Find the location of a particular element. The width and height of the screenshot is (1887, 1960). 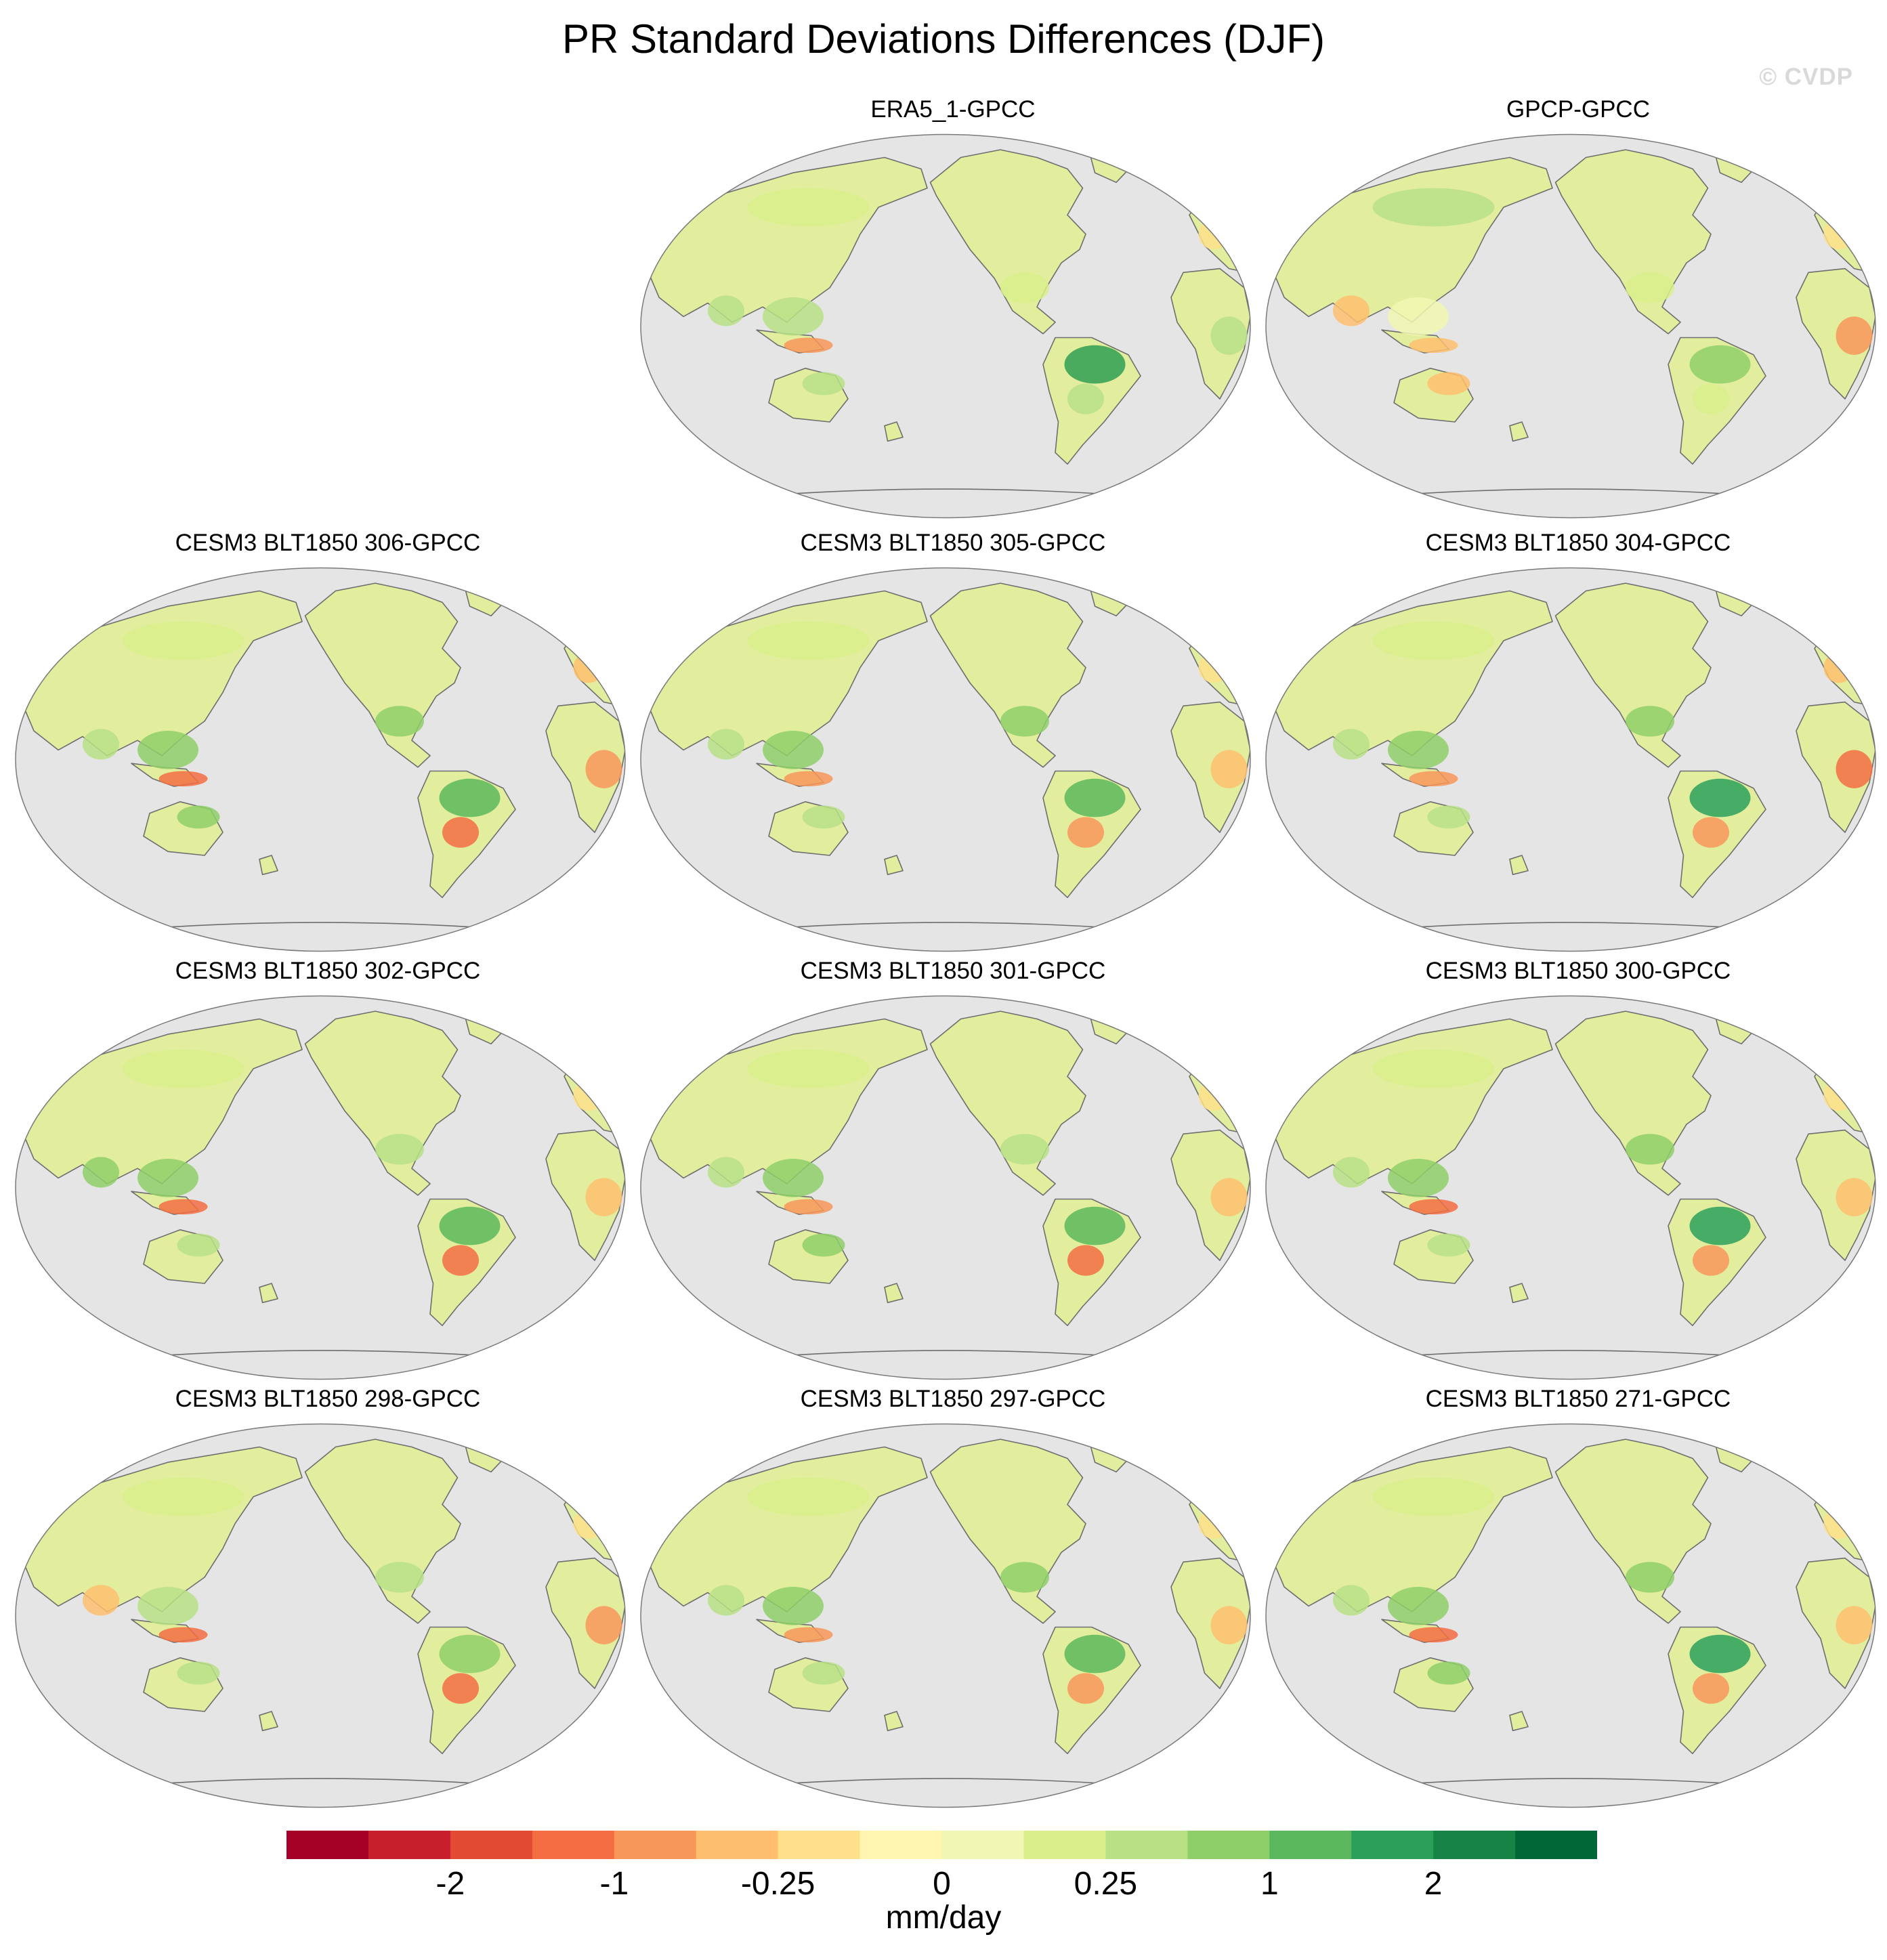

panel-title: CESM3 BLT1850 306-GPCC is located at coordinates (328, 543).